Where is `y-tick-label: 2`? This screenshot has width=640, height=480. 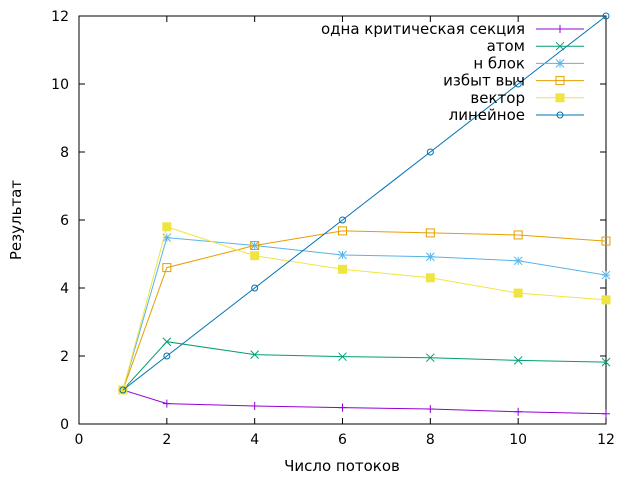 y-tick-label: 2 is located at coordinates (64, 357).